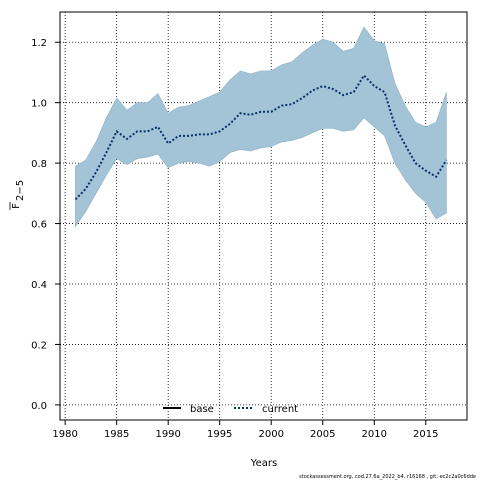  What do you see at coordinates (202, 409) in the screenshot?
I see `legend-label-base: base` at bounding box center [202, 409].